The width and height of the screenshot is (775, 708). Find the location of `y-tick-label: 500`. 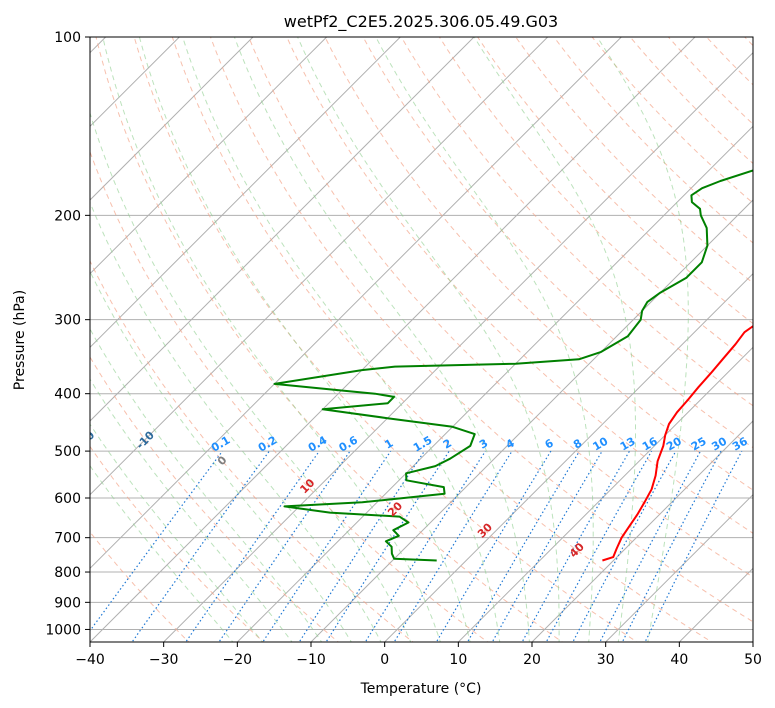

y-tick-label: 500 is located at coordinates (67, 452).